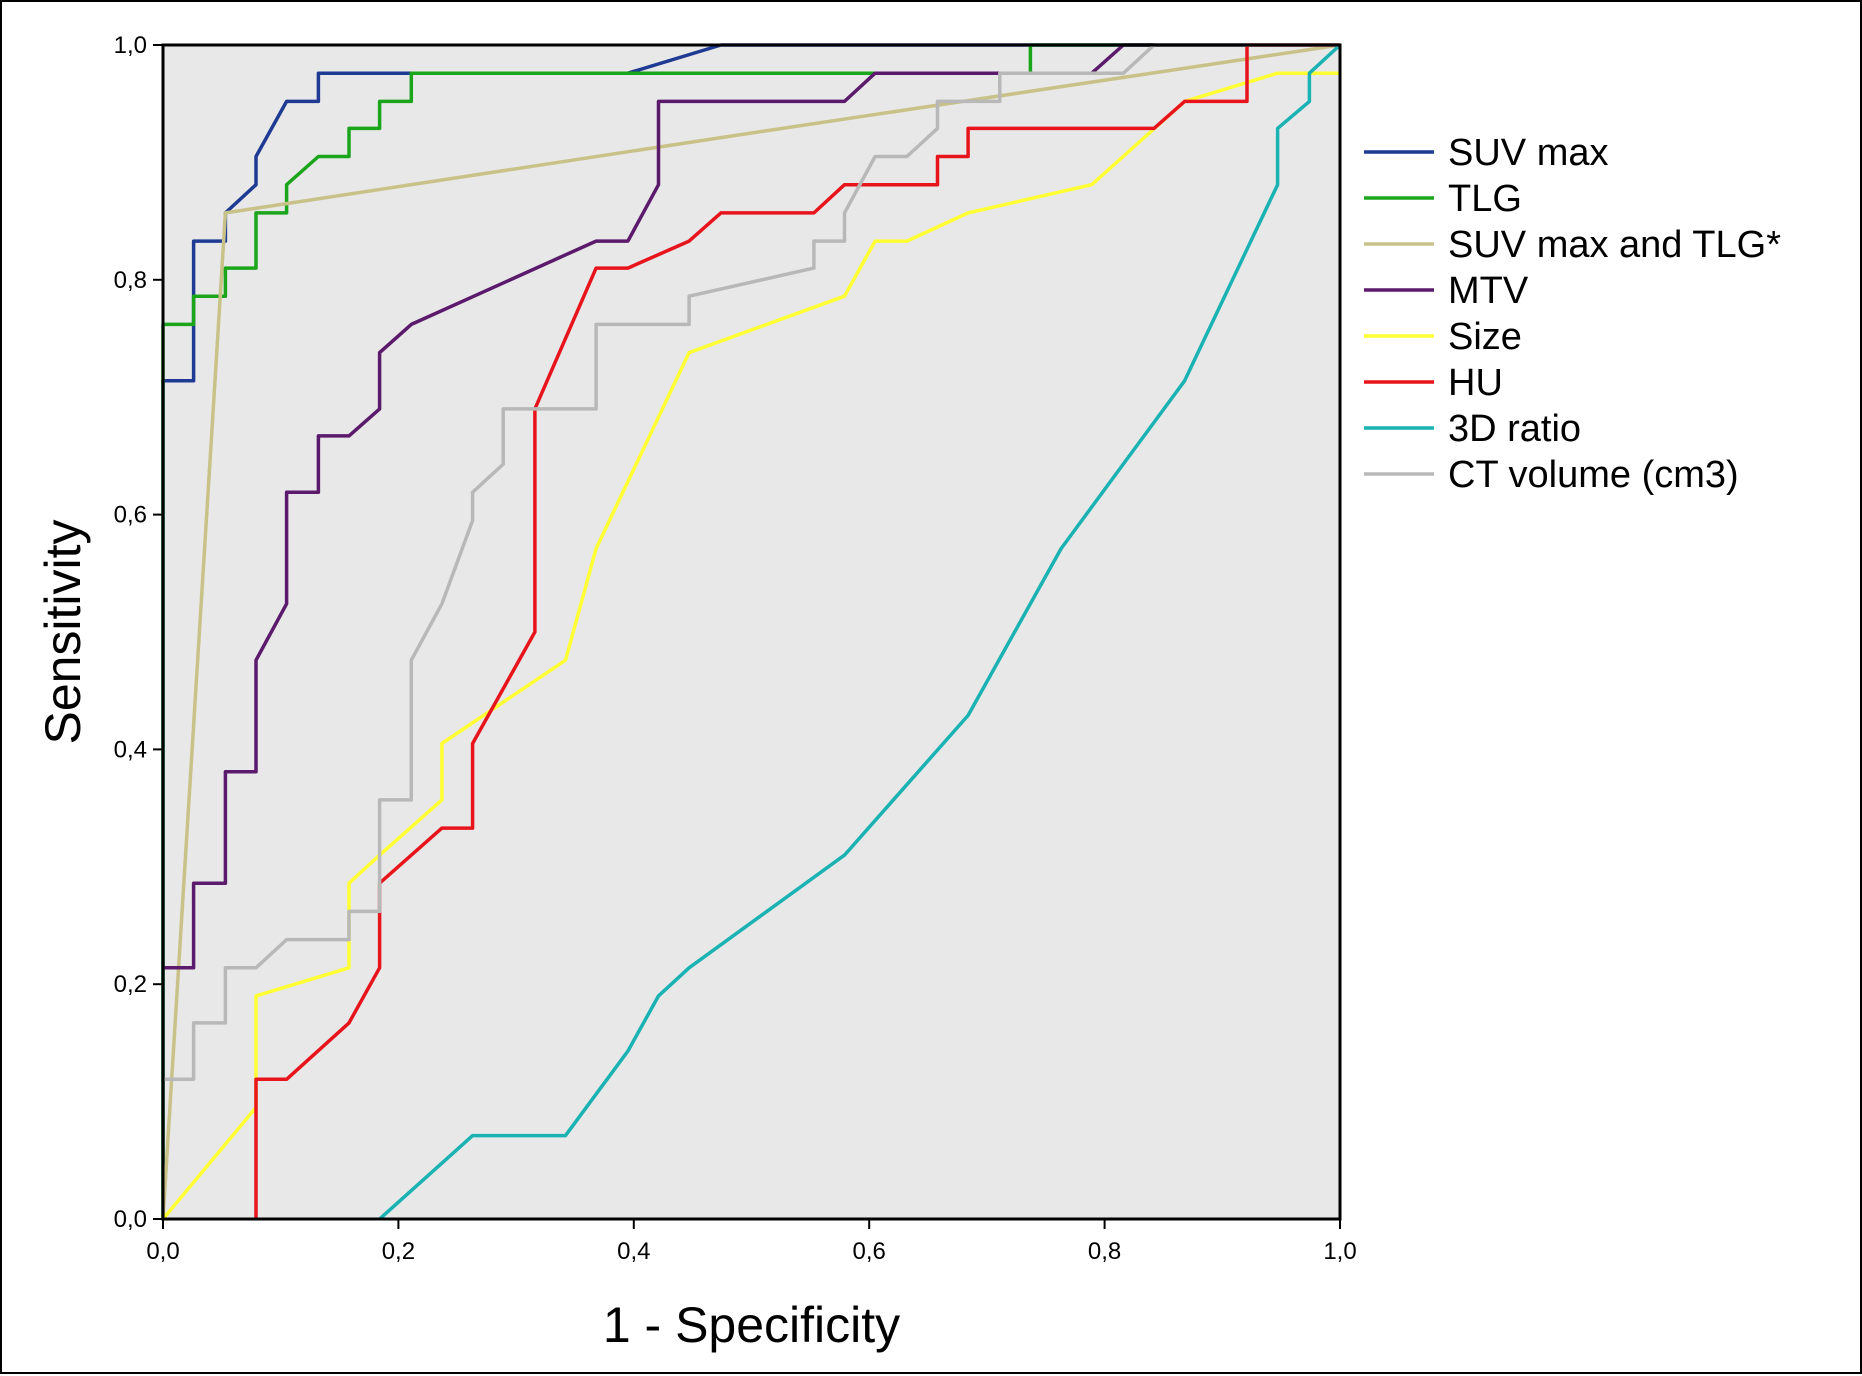  Describe the element at coordinates (1514, 429) in the screenshot. I see `legend-label-6: 3D ratio` at that location.